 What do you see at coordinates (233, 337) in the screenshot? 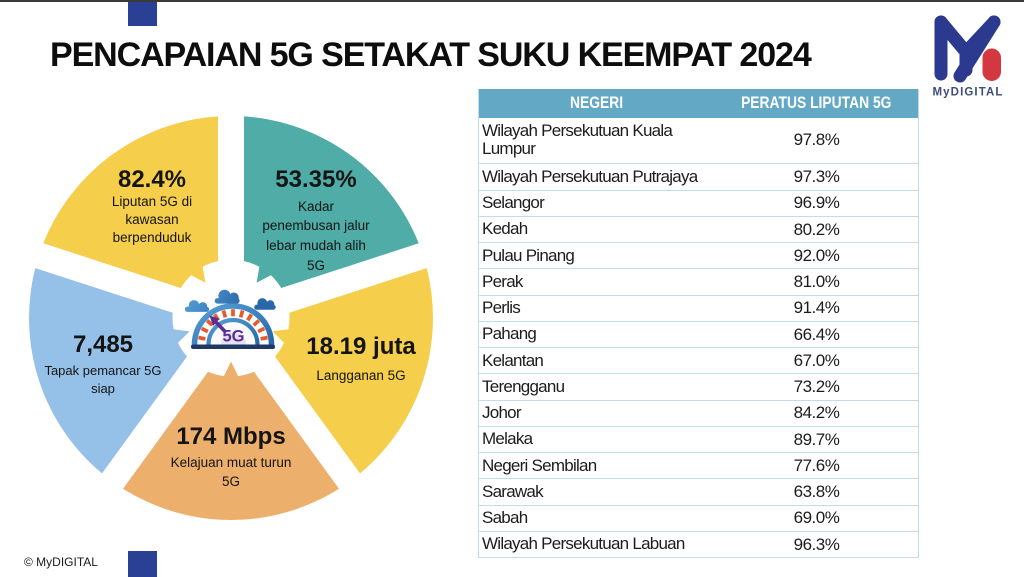
I see `svg-text: 5G` at bounding box center [233, 337].